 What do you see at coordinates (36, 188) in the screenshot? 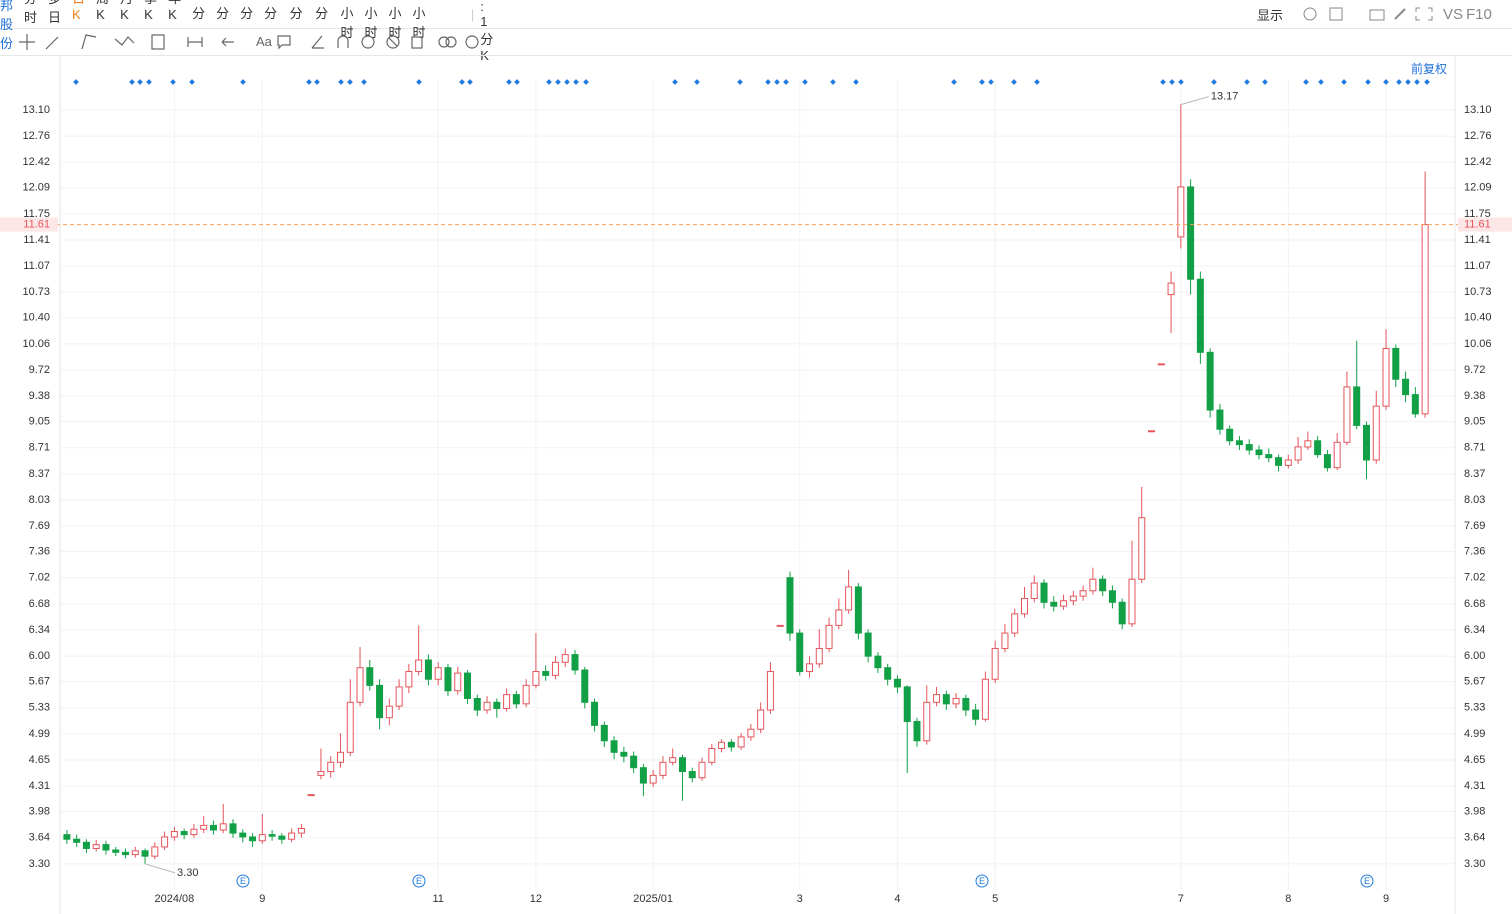
I see `y-tick-label: 12.09` at bounding box center [36, 188].